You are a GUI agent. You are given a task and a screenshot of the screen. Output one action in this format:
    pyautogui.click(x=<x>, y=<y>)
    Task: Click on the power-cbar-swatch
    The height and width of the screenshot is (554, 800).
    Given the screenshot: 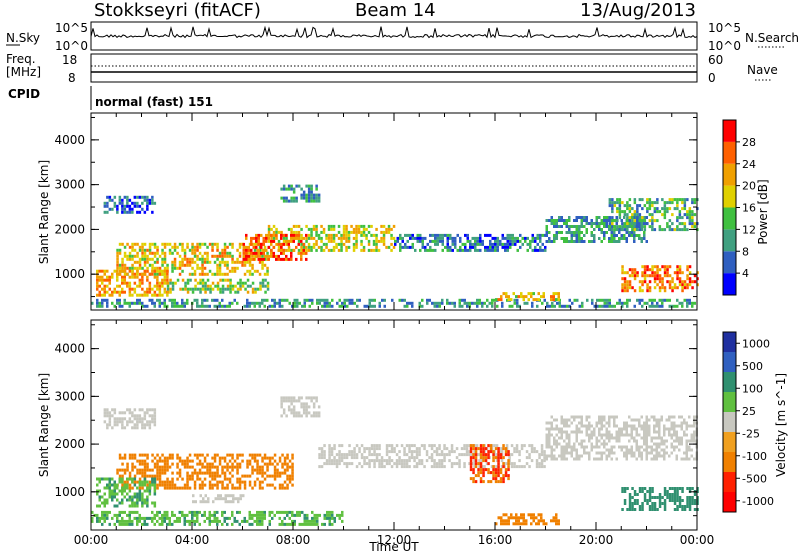 What is the action you would take?
    pyautogui.click(x=729, y=284)
    